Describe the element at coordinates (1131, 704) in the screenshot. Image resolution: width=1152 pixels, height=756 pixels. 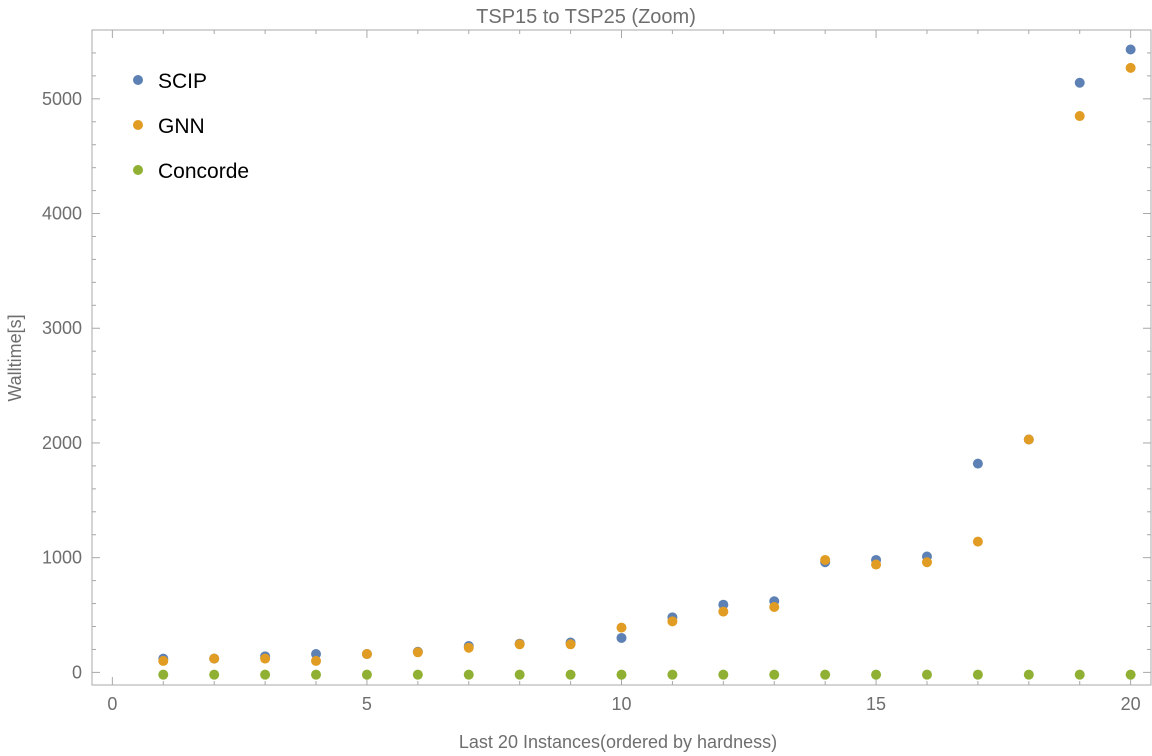
I see `x-tick-label: 20` at that location.